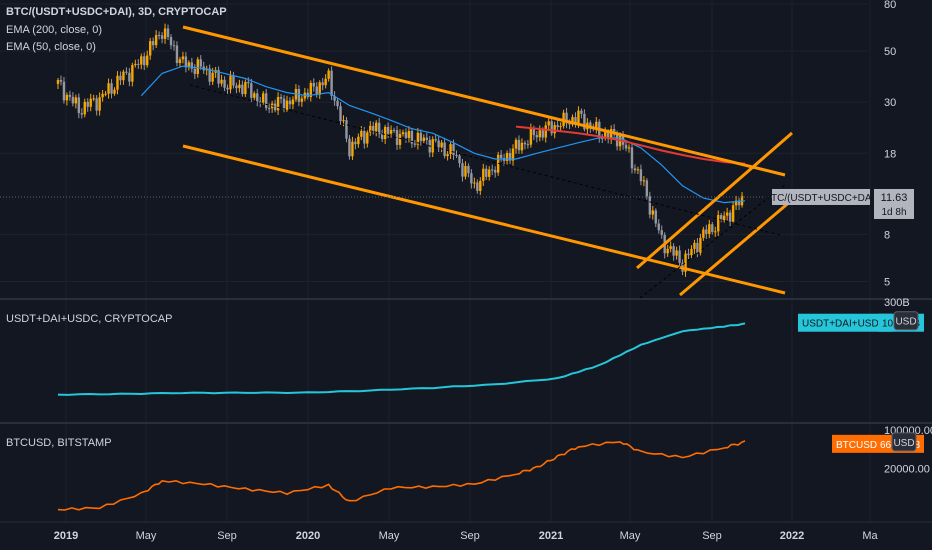 The image size is (932, 550). What do you see at coordinates (890, 154) in the screenshot?
I see `price-axis-tick: 18` at bounding box center [890, 154].